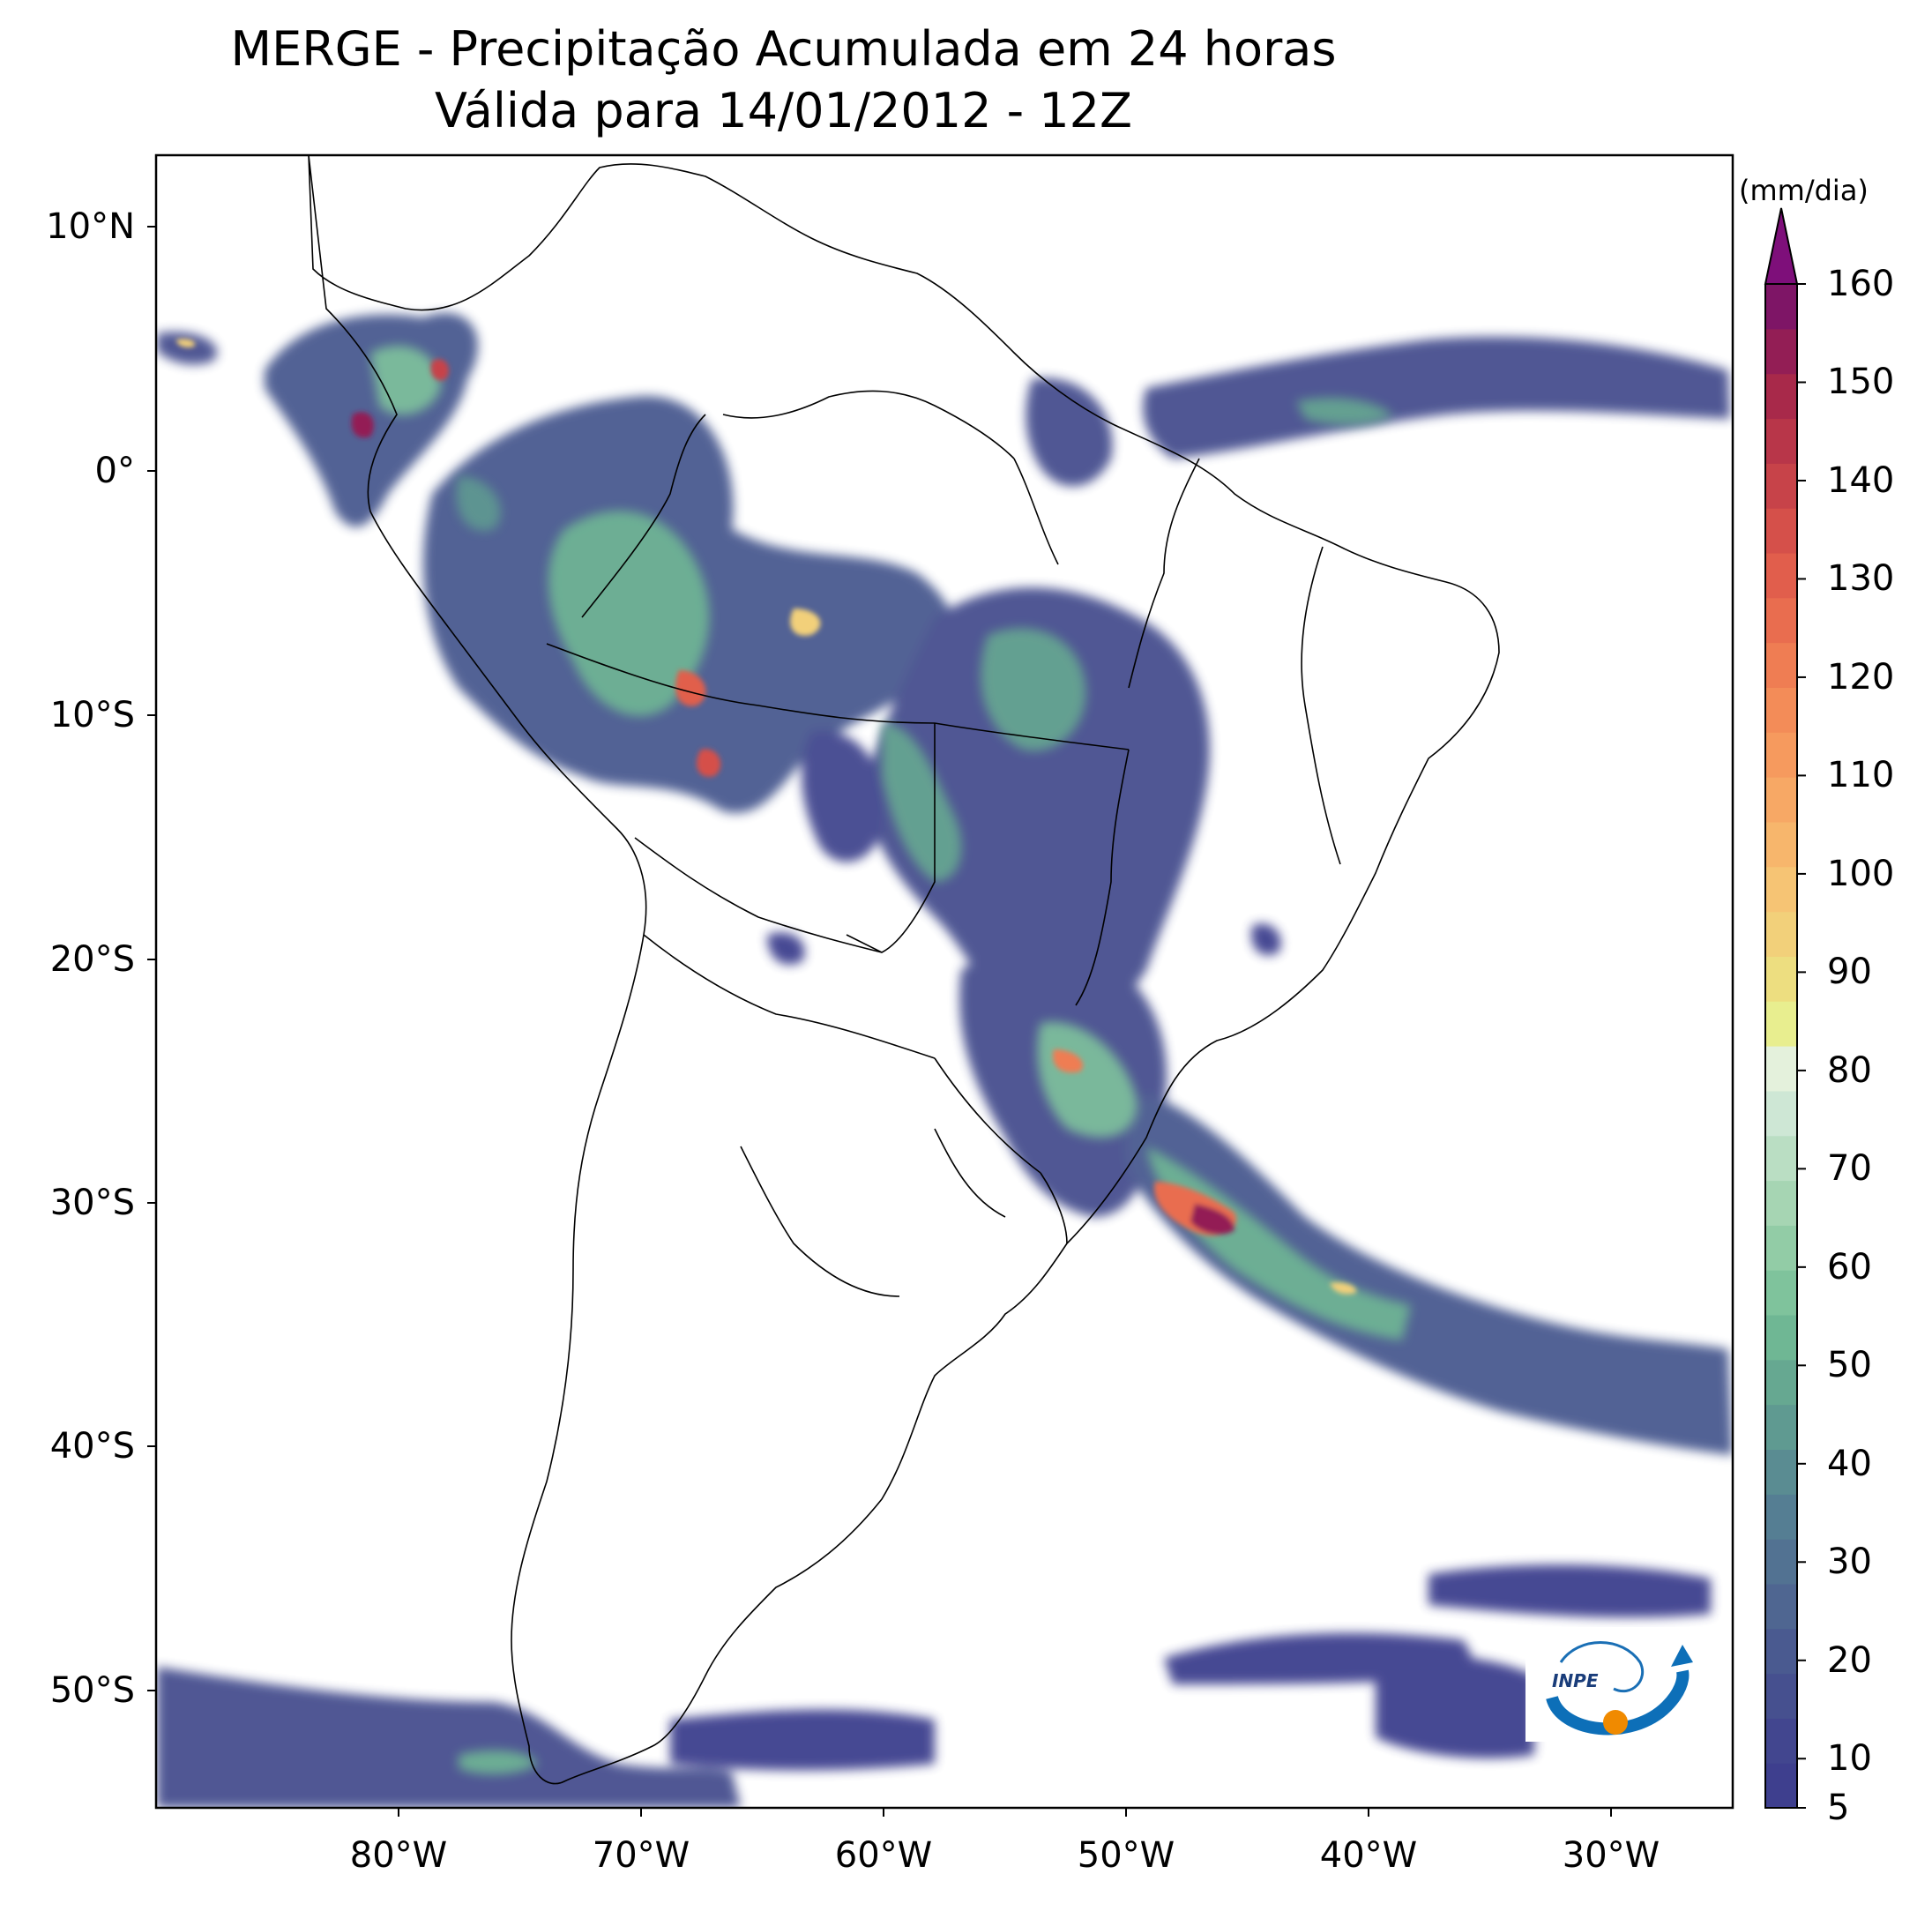  Describe the element at coordinates (1861, 284) in the screenshot. I see `colorbar-tick-label: 160` at that location.